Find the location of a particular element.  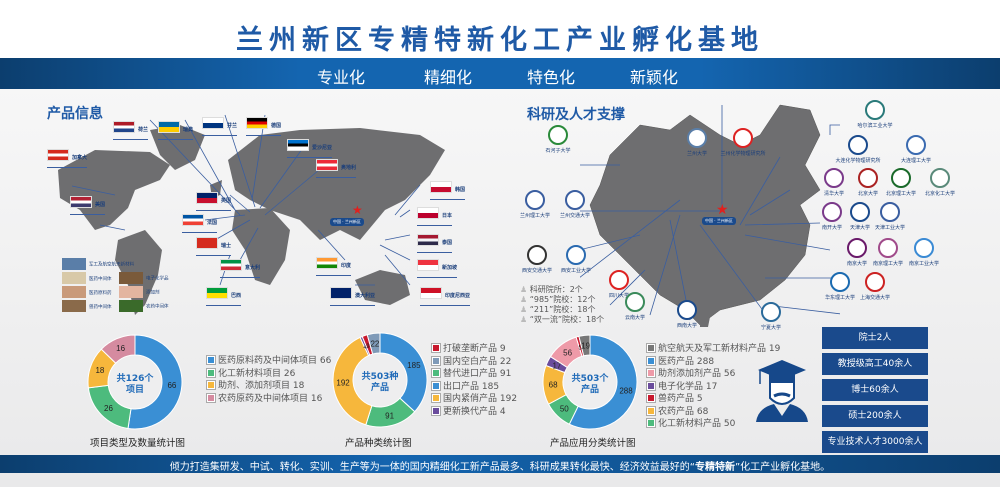

country-name: 法国 is located at coordinates (212, 223).